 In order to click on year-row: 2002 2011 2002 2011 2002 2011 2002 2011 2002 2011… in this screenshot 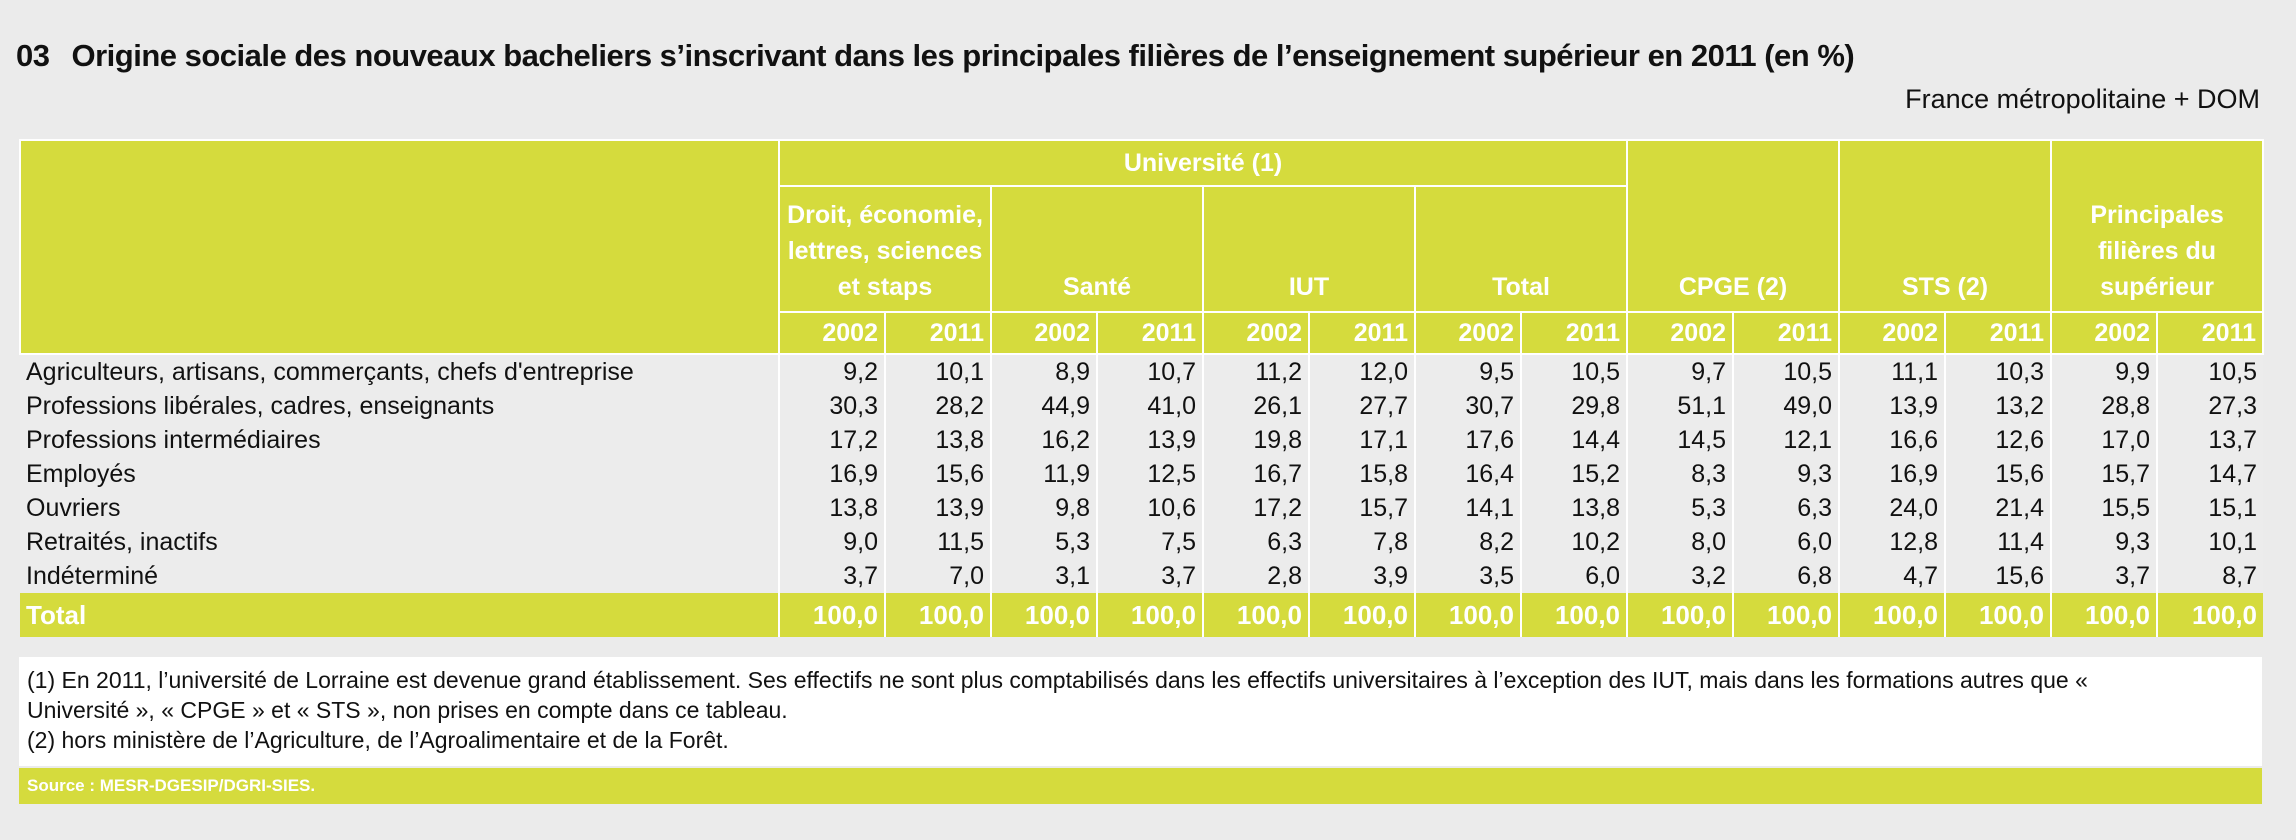, I will do `click(1142, 333)`.